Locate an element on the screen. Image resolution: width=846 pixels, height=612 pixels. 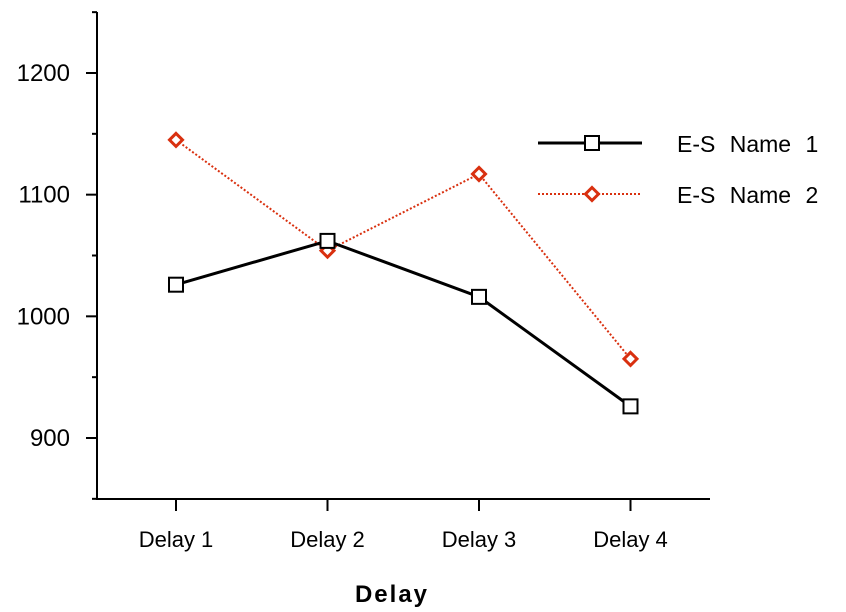
y-tick-label: 1000 is located at coordinates (43, 316).